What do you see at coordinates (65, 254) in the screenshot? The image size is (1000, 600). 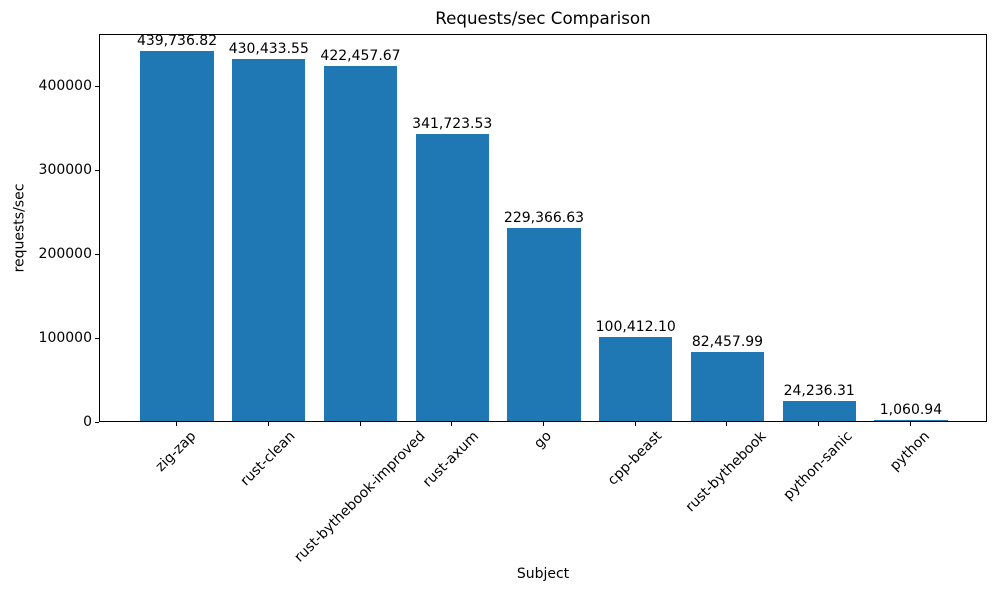 I see `y-tick-label: 200000` at bounding box center [65, 254].